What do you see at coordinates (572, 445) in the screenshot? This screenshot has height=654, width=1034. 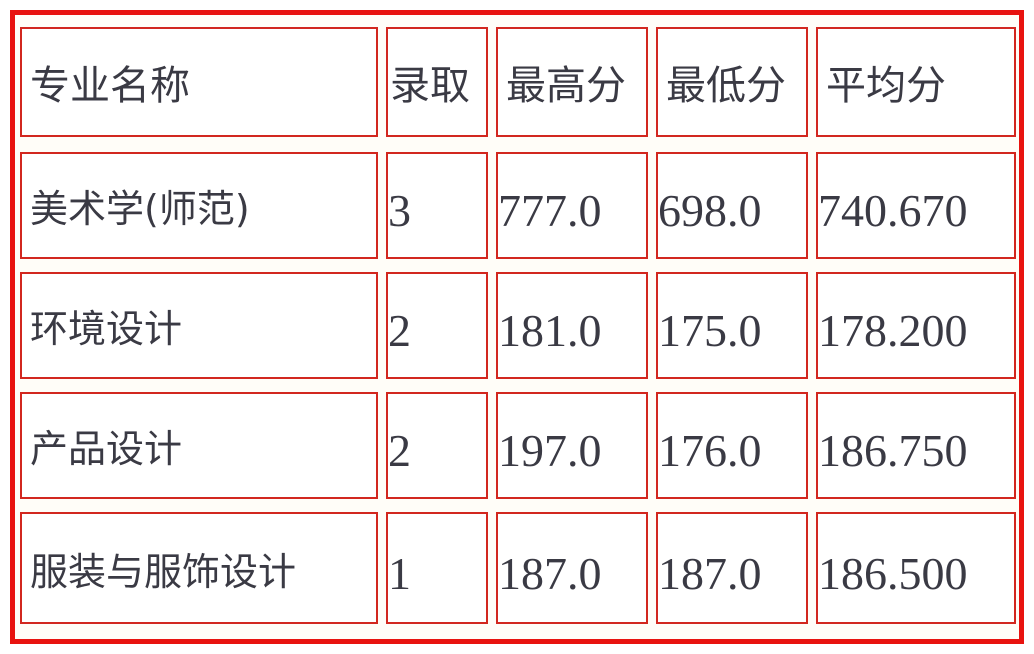 I see `cell-max-score: 197.0` at bounding box center [572, 445].